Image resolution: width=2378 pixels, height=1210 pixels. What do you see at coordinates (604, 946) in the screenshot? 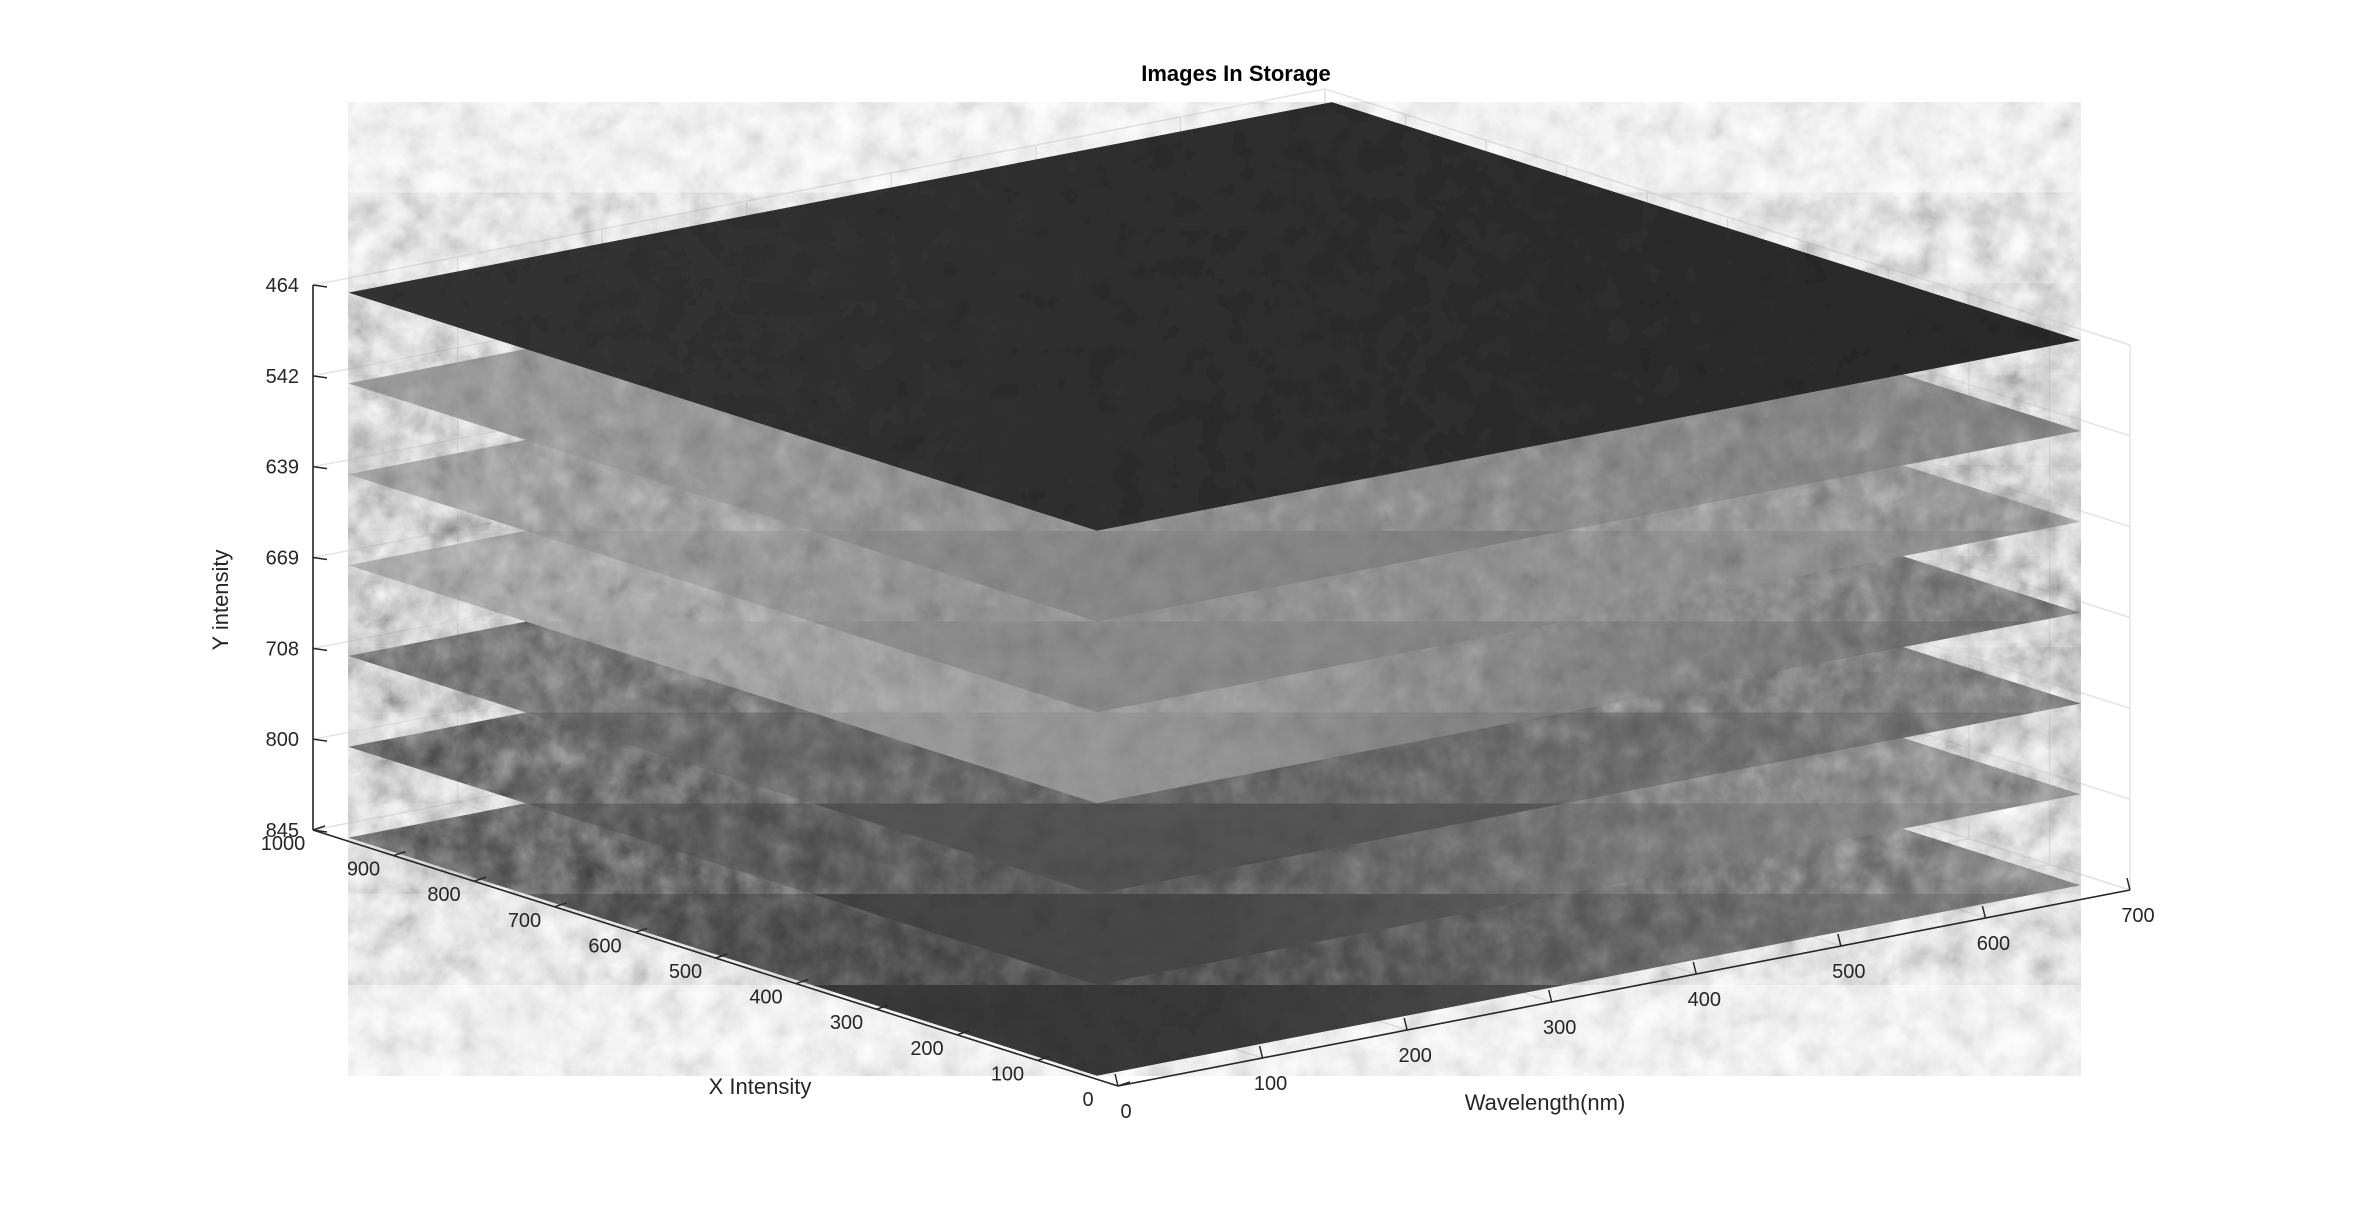
I see `y-tick-label: 600` at bounding box center [604, 946].